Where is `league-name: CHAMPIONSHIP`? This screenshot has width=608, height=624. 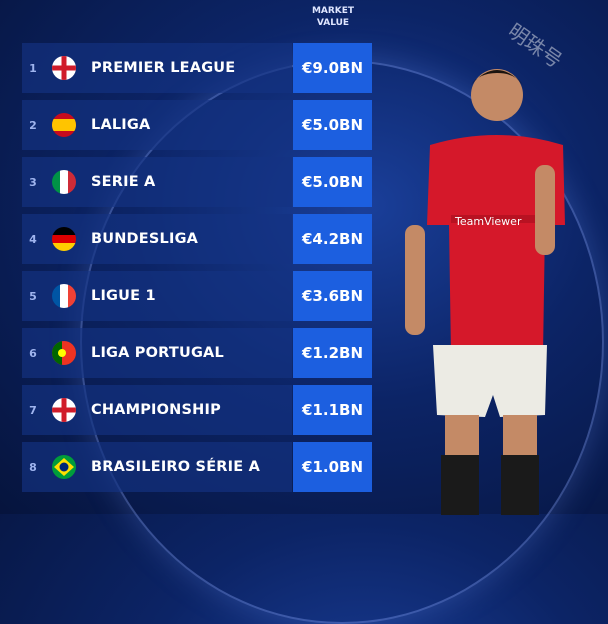 league-name: CHAMPIONSHIP is located at coordinates (156, 410).